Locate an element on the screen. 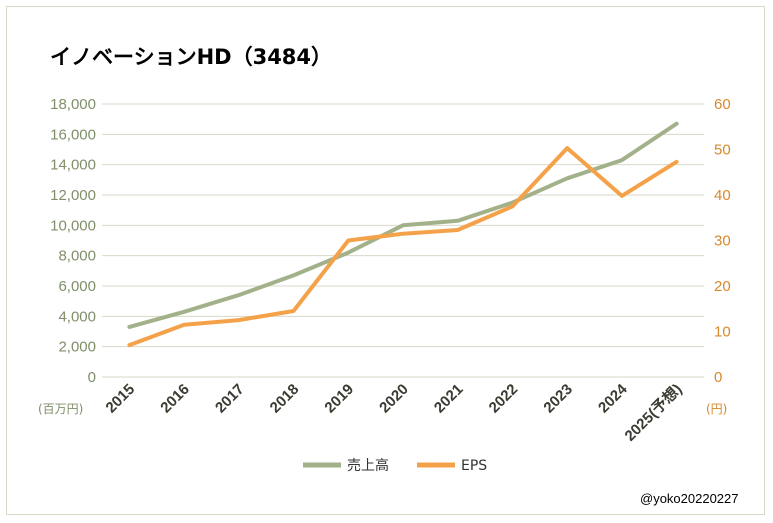 The image size is (773, 523). left-axis-tick-label: 8,000 is located at coordinates (77, 256).